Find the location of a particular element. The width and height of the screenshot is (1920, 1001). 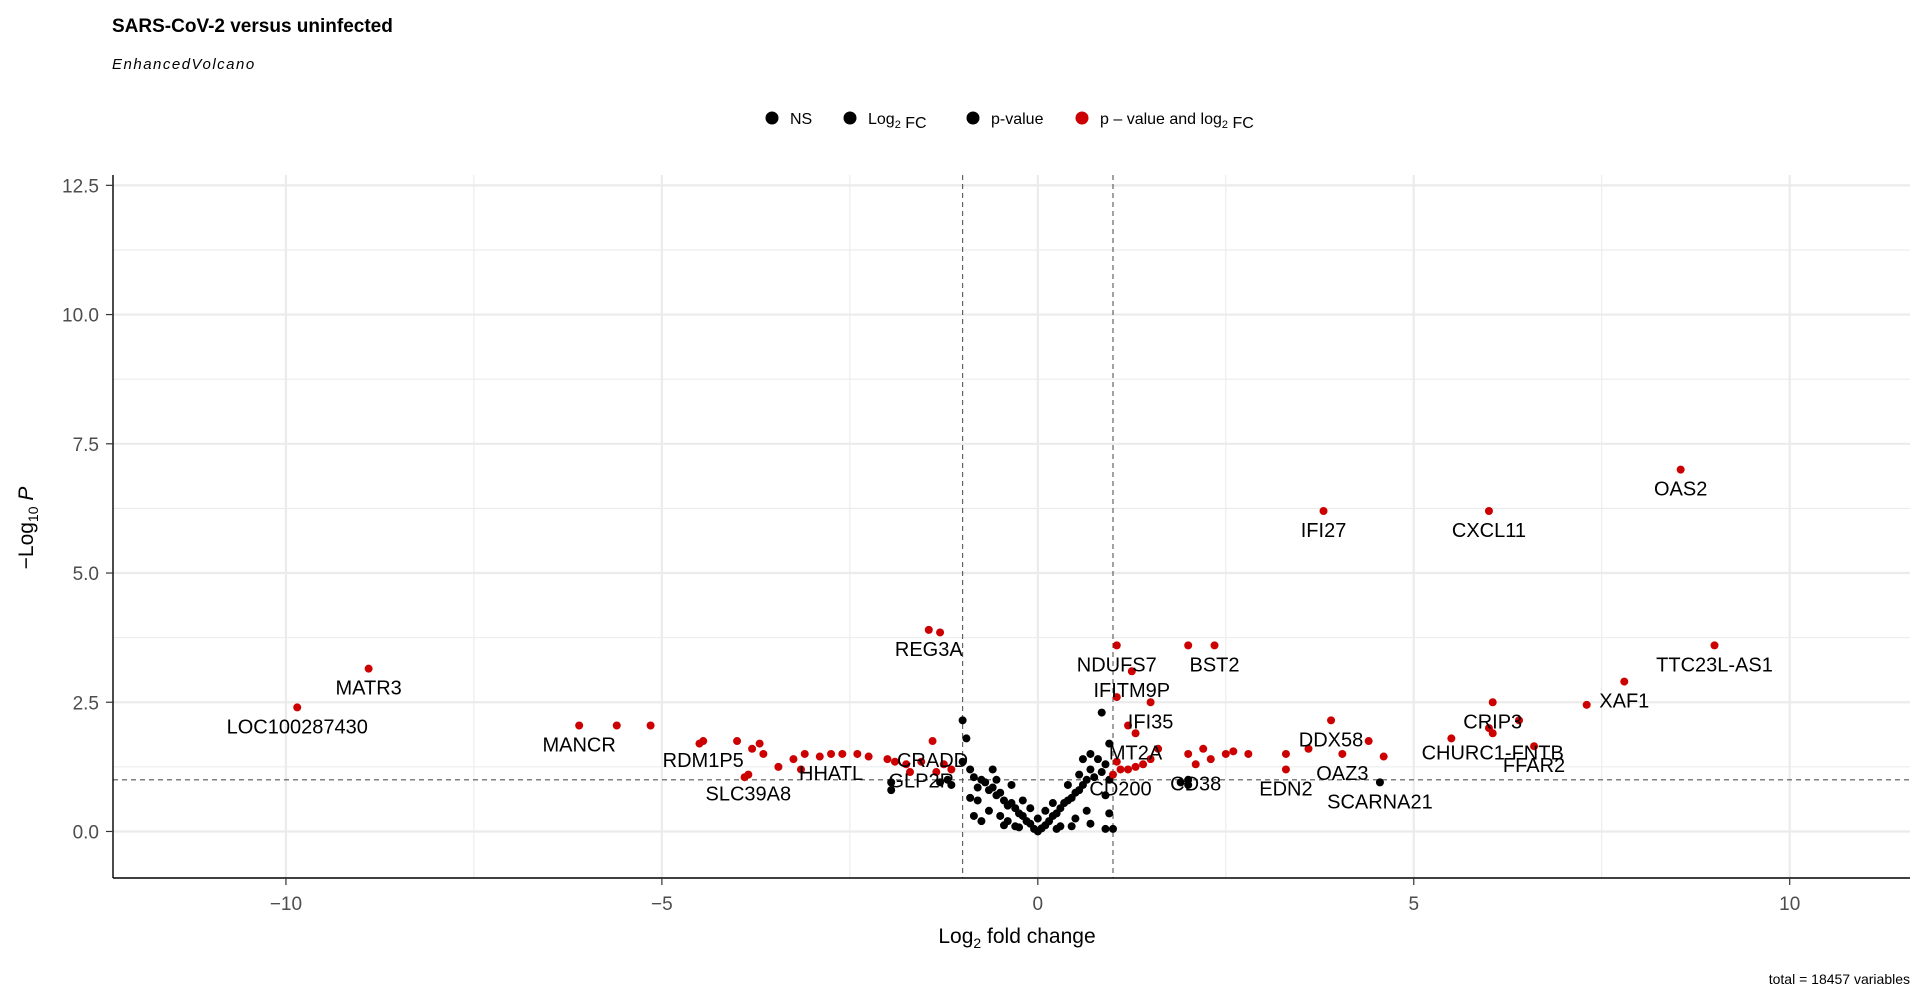

legend: NS Log2 FC p-value p – value and log2 FC is located at coordinates (1009, 121).